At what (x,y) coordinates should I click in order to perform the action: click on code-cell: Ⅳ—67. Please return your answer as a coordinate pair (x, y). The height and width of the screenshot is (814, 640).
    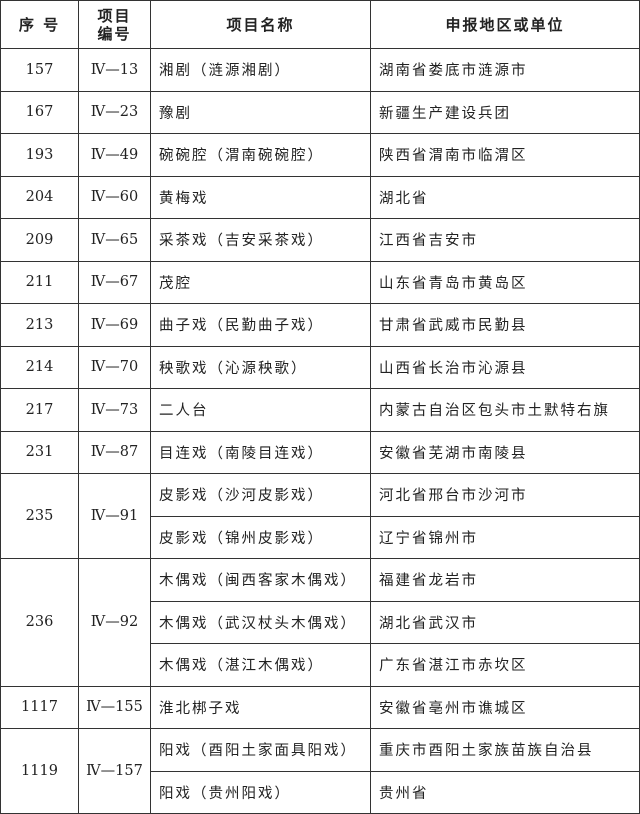
    Looking at the image, I should click on (114, 282).